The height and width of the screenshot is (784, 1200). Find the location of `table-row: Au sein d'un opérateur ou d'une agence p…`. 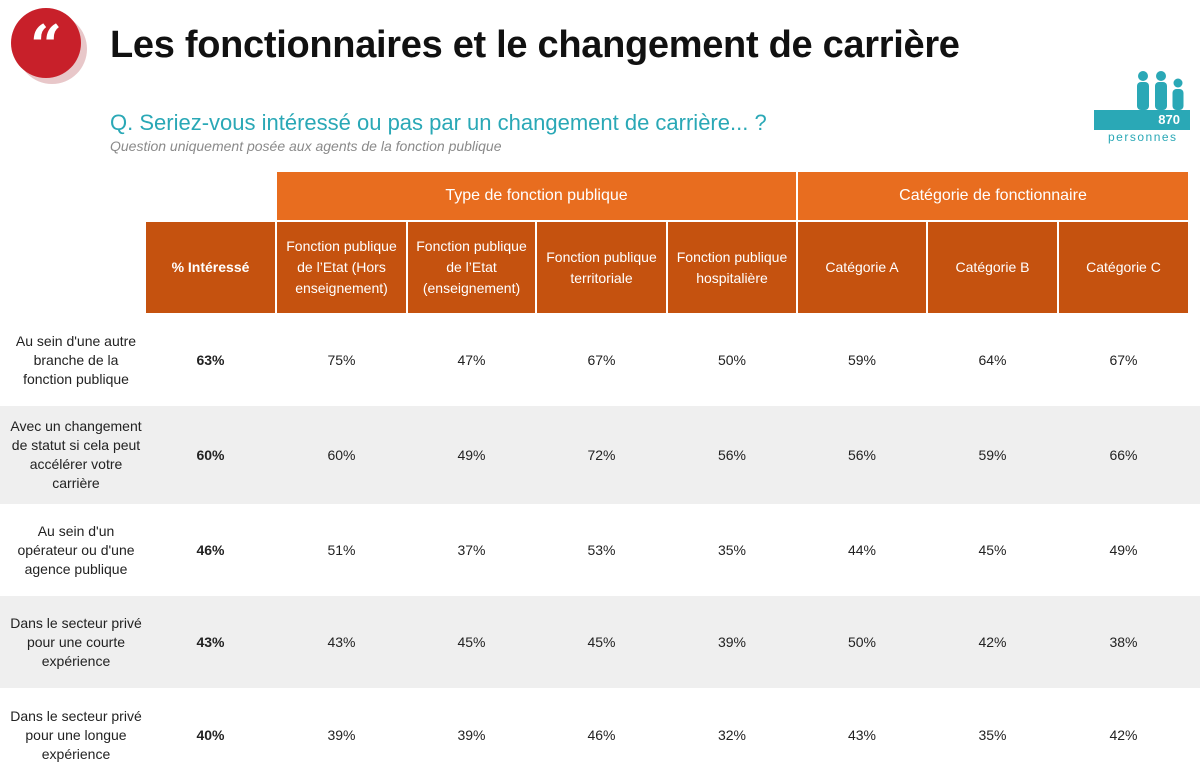

table-row: Au sein d'un opérateur ou d'une agence p… is located at coordinates (600, 550).